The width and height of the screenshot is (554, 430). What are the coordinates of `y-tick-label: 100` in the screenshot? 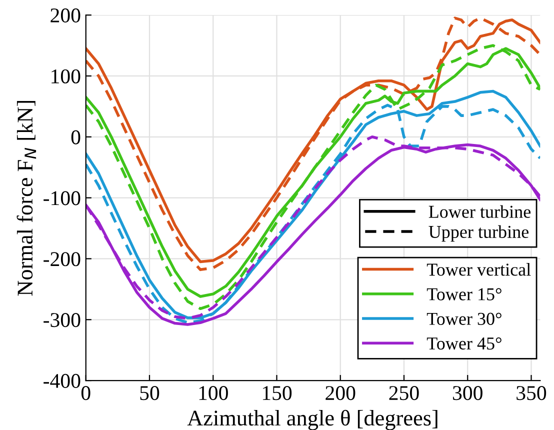 It's located at (66, 76).